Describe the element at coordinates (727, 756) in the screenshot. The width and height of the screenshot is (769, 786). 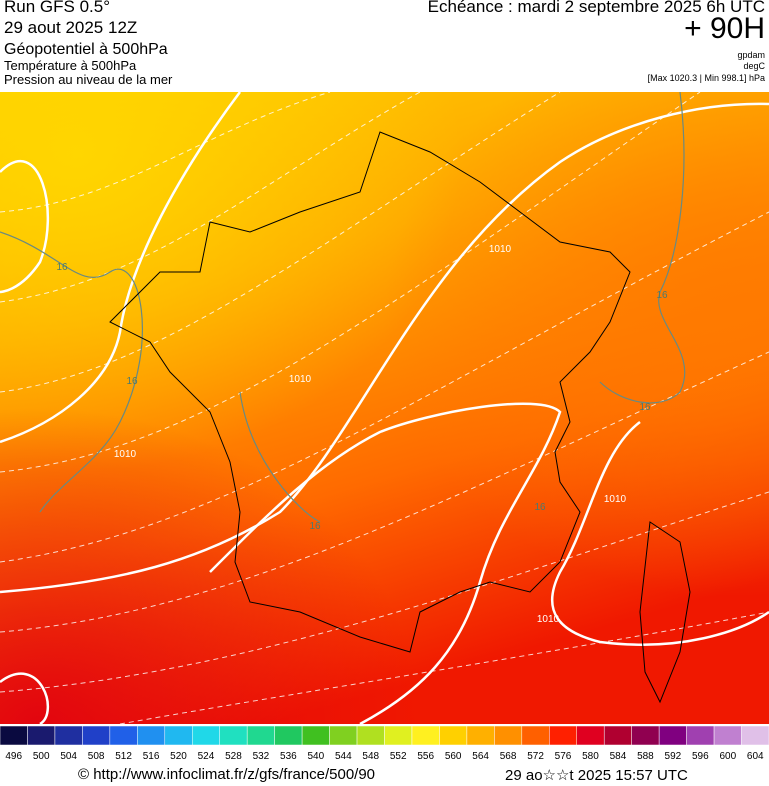
I see `colorbar-label: 600` at that location.